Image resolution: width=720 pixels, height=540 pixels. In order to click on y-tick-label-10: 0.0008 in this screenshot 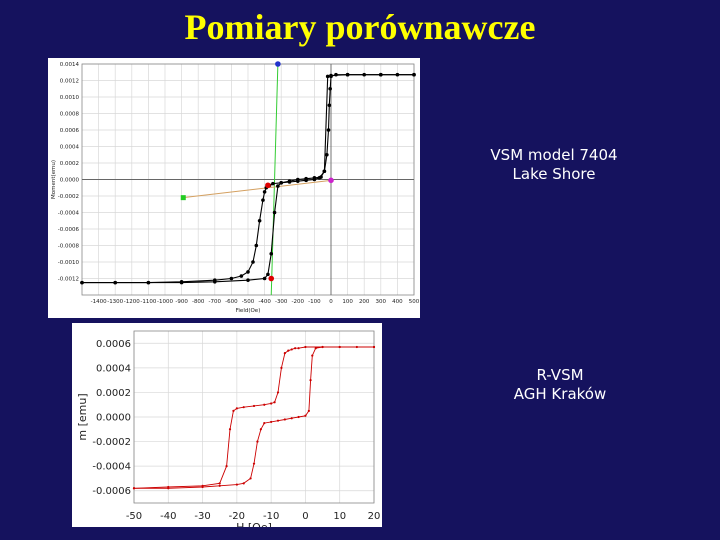, I will do `click(70, 114)`.